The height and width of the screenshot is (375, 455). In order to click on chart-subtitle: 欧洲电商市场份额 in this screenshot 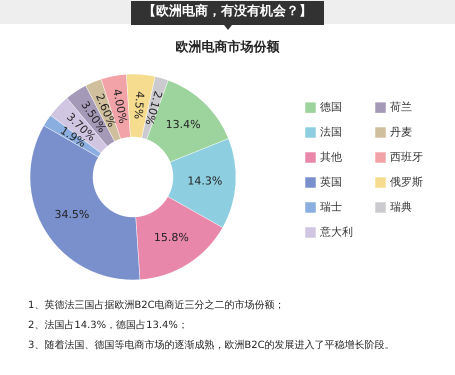, I will do `click(227, 47)`.